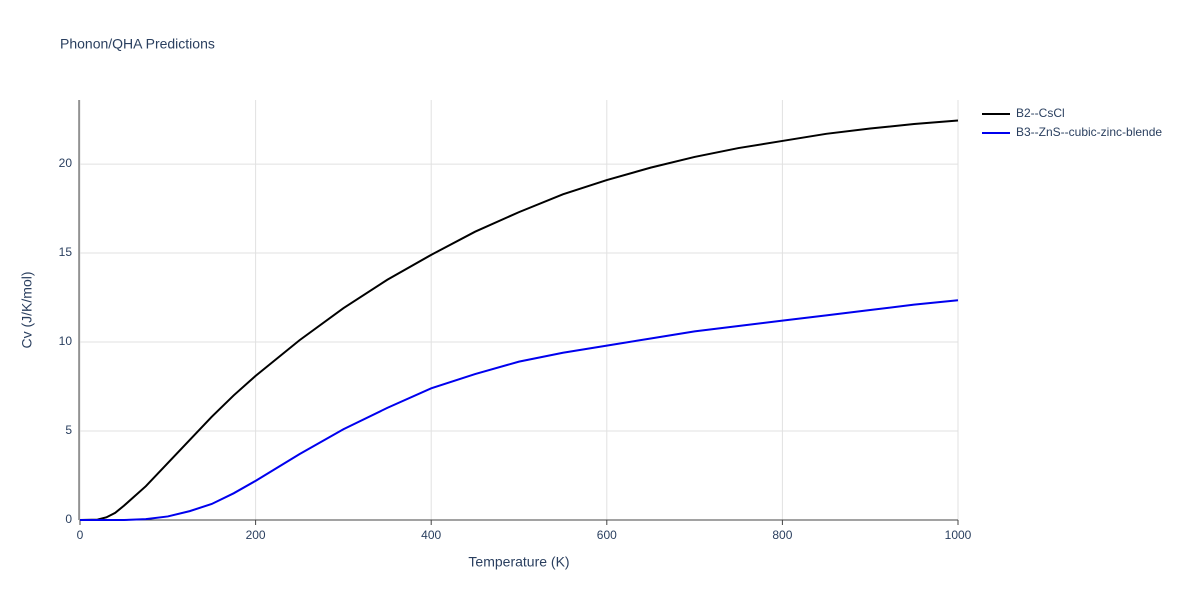 The height and width of the screenshot is (600, 1200). What do you see at coordinates (1040, 113) in the screenshot?
I see `legend-label: B2--CsCl` at bounding box center [1040, 113].